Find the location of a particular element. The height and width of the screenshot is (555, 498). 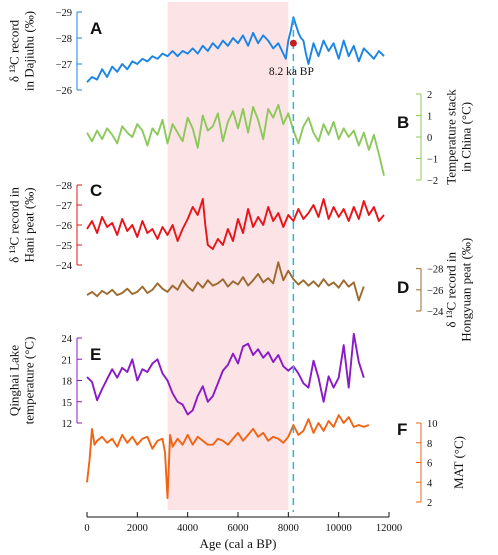

y-tick-label: −1 is located at coordinates (432, 160).